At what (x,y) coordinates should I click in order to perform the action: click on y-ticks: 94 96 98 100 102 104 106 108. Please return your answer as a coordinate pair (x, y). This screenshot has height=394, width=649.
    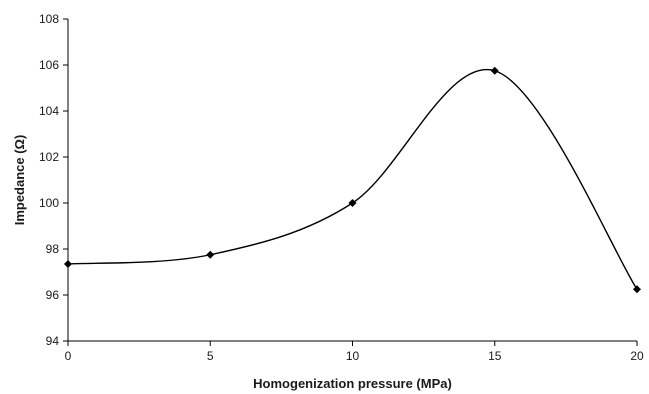
    Looking at the image, I should click on (53, 180).